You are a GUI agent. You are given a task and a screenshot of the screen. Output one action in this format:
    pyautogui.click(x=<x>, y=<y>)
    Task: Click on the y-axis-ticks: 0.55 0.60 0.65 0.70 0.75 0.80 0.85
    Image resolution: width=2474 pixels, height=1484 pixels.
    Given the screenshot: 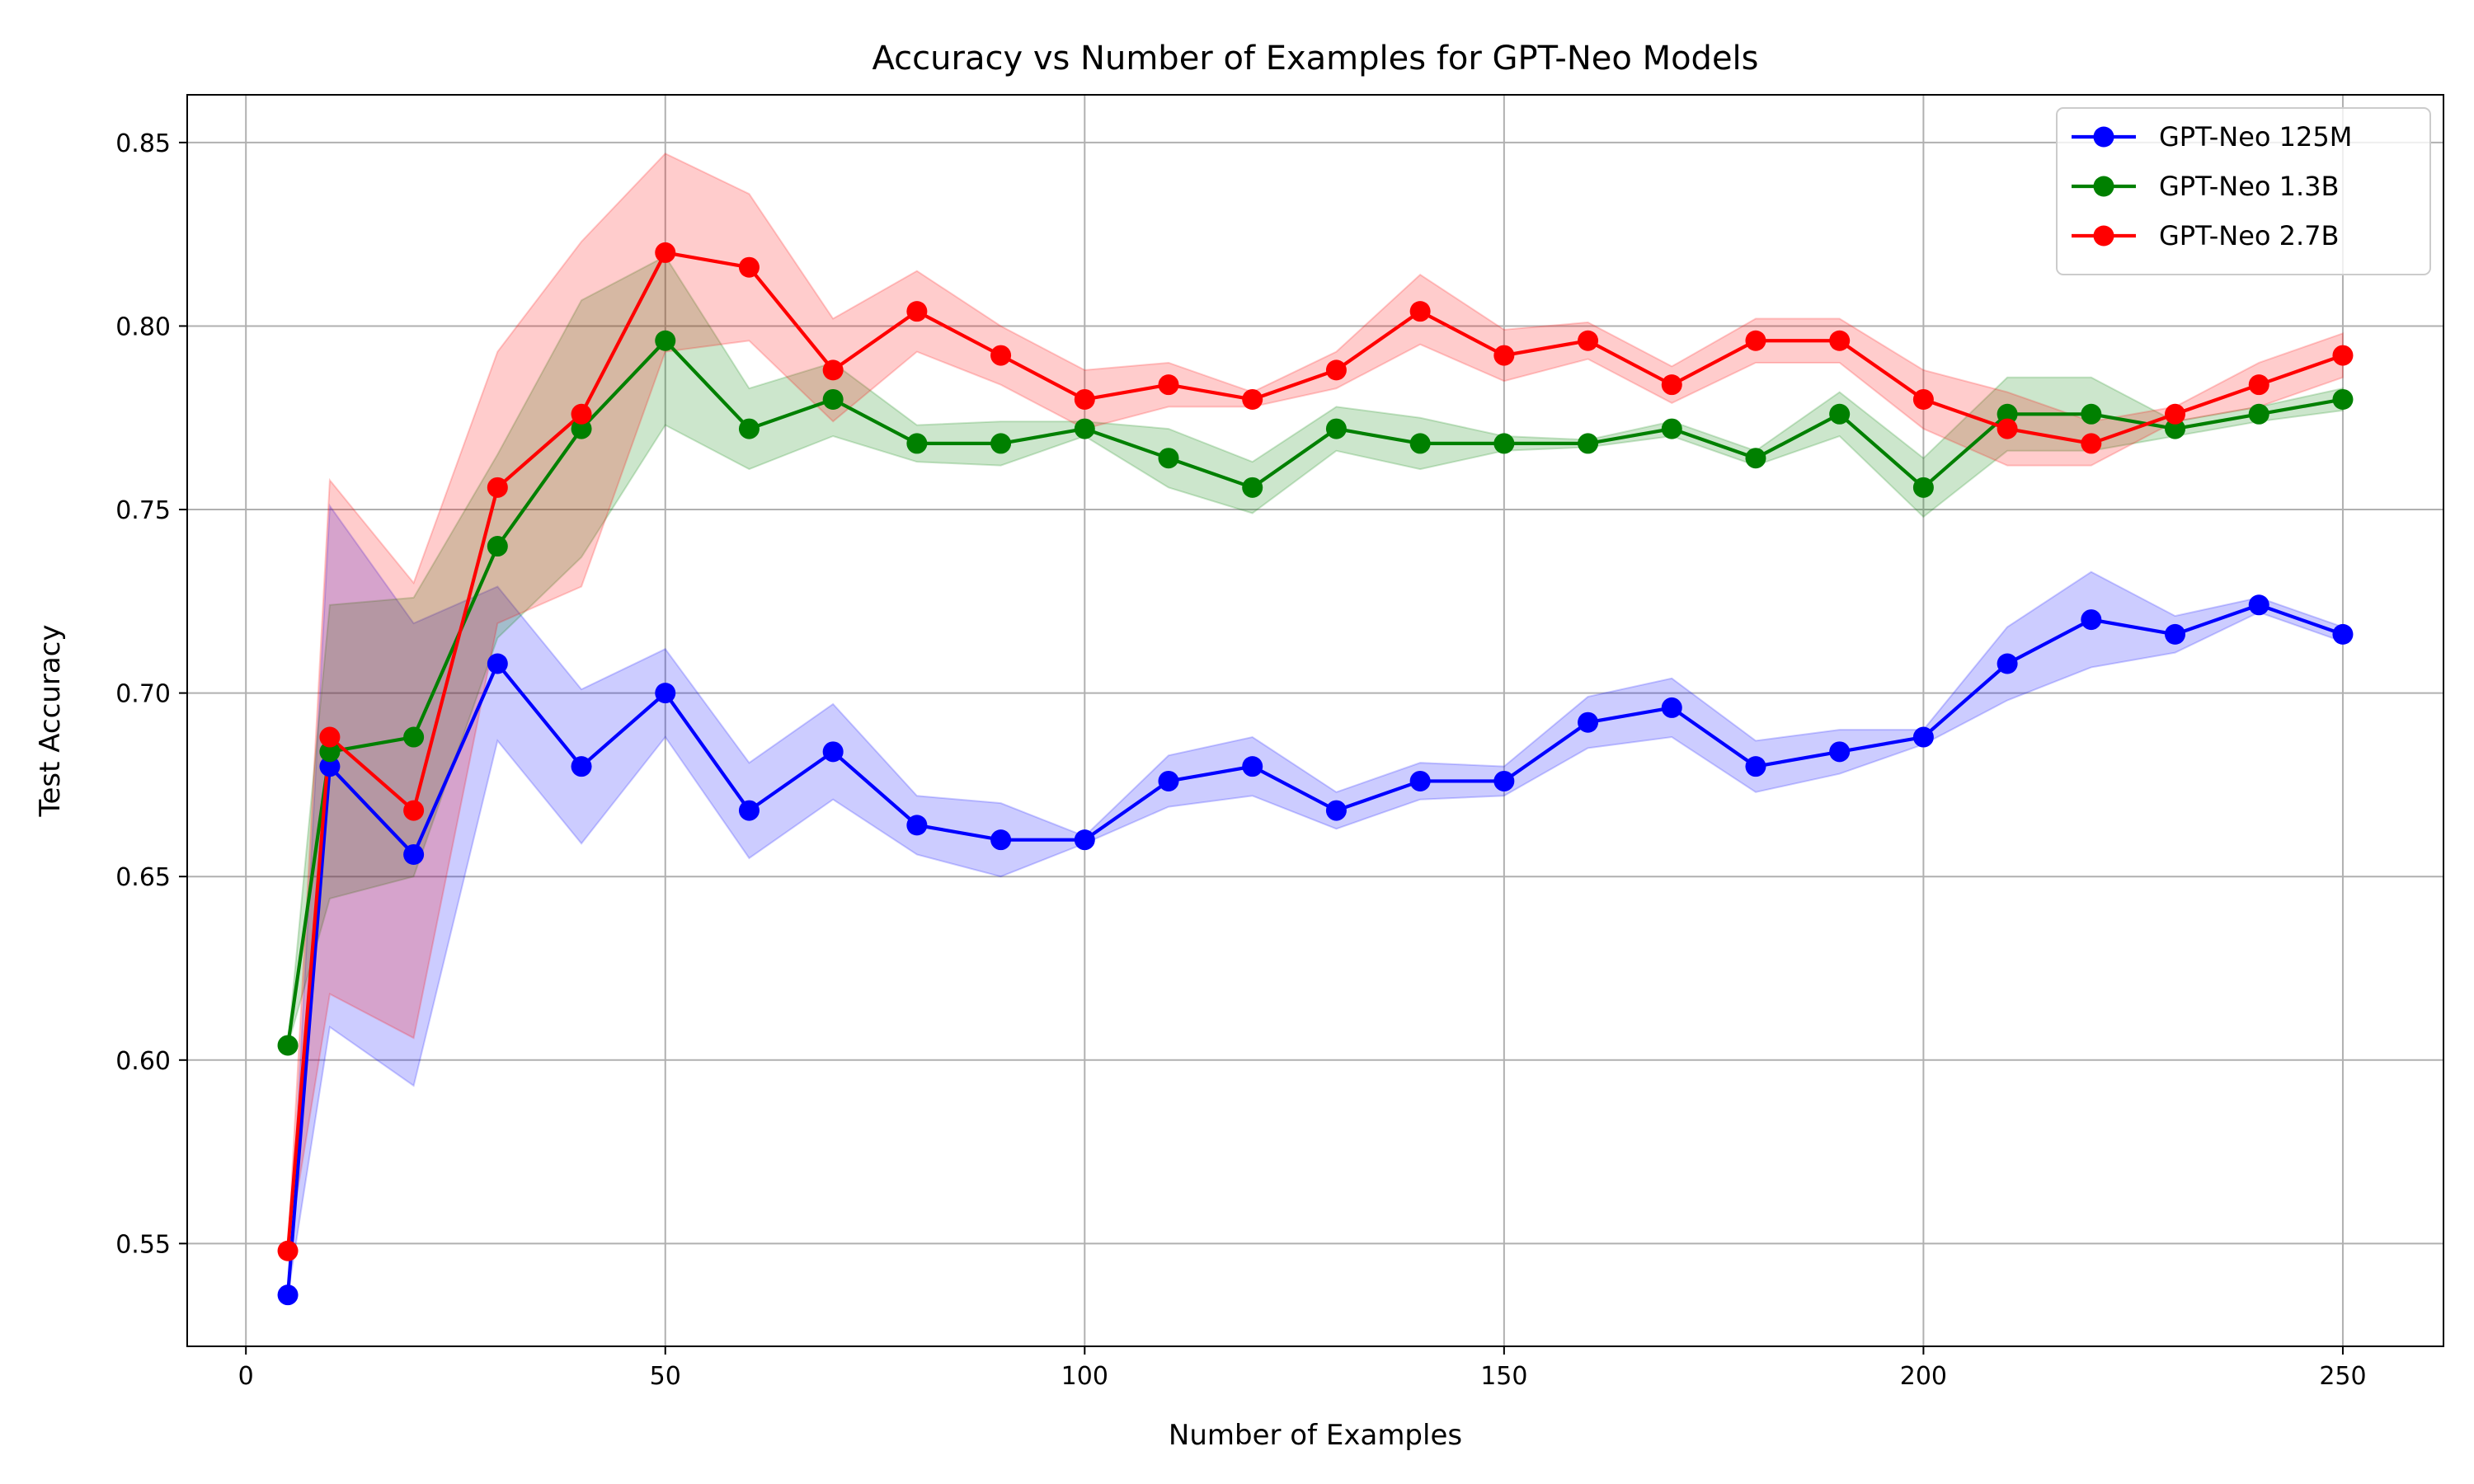 What is the action you would take?
    pyautogui.click(x=151, y=694)
    